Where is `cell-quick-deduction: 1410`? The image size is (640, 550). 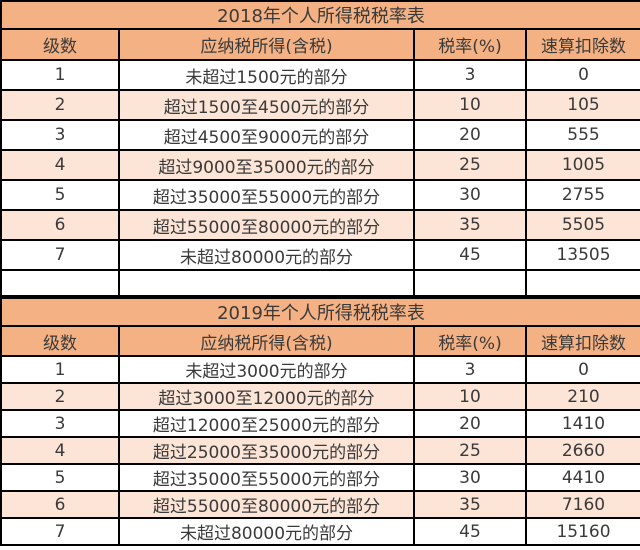 cell-quick-deduction: 1410 is located at coordinates (582, 423).